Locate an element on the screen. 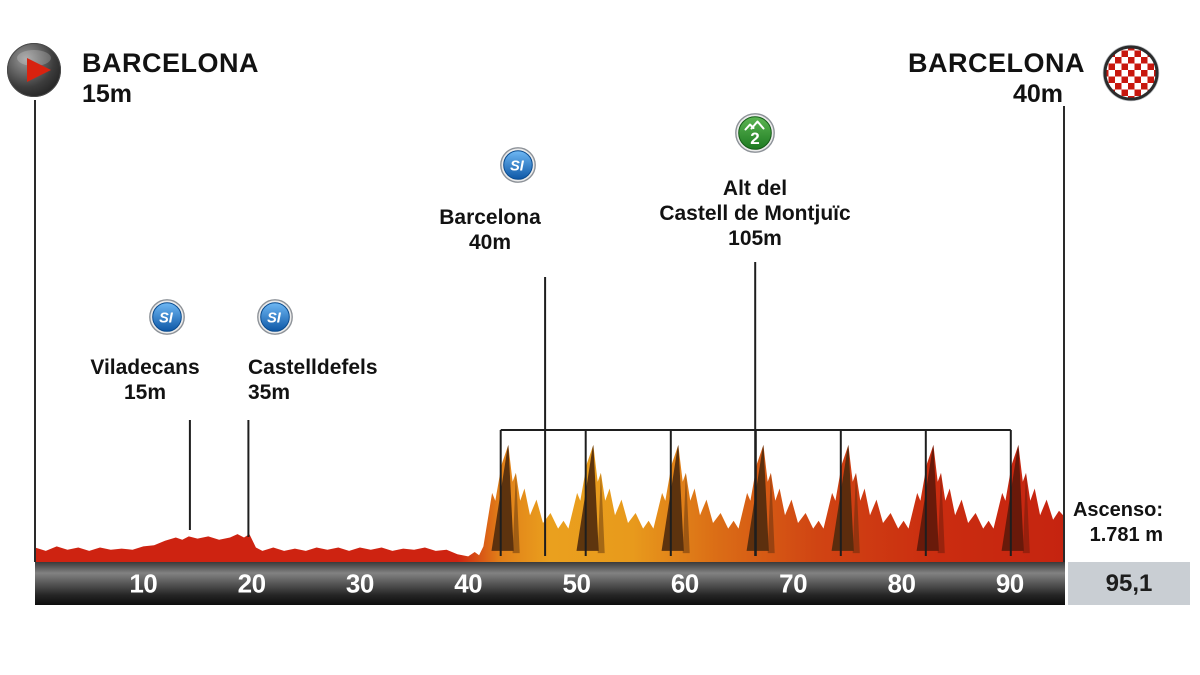 The width and height of the screenshot is (1200, 675). total-distance-box: 95,1 is located at coordinates (1129, 583).